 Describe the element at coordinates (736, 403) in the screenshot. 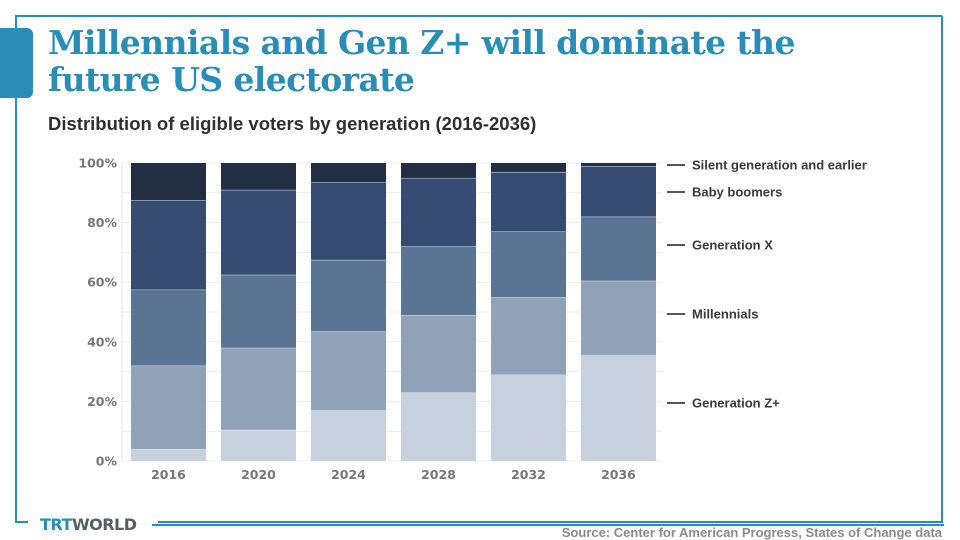

I see `legend-label: Generation Z+` at that location.